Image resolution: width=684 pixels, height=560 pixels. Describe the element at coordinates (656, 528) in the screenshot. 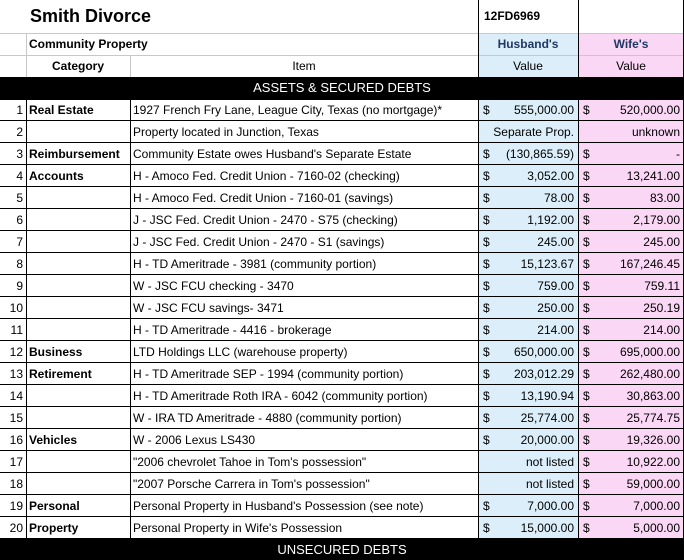

I see `wife-value: 5,000.00` at that location.